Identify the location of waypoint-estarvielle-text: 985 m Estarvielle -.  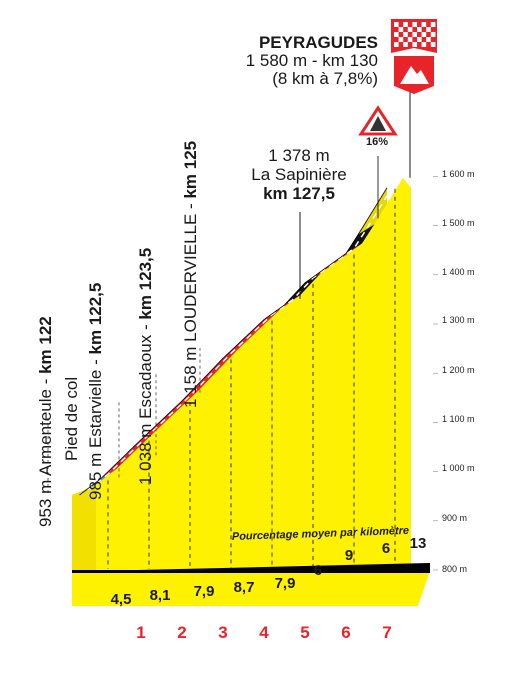
(95, 427).